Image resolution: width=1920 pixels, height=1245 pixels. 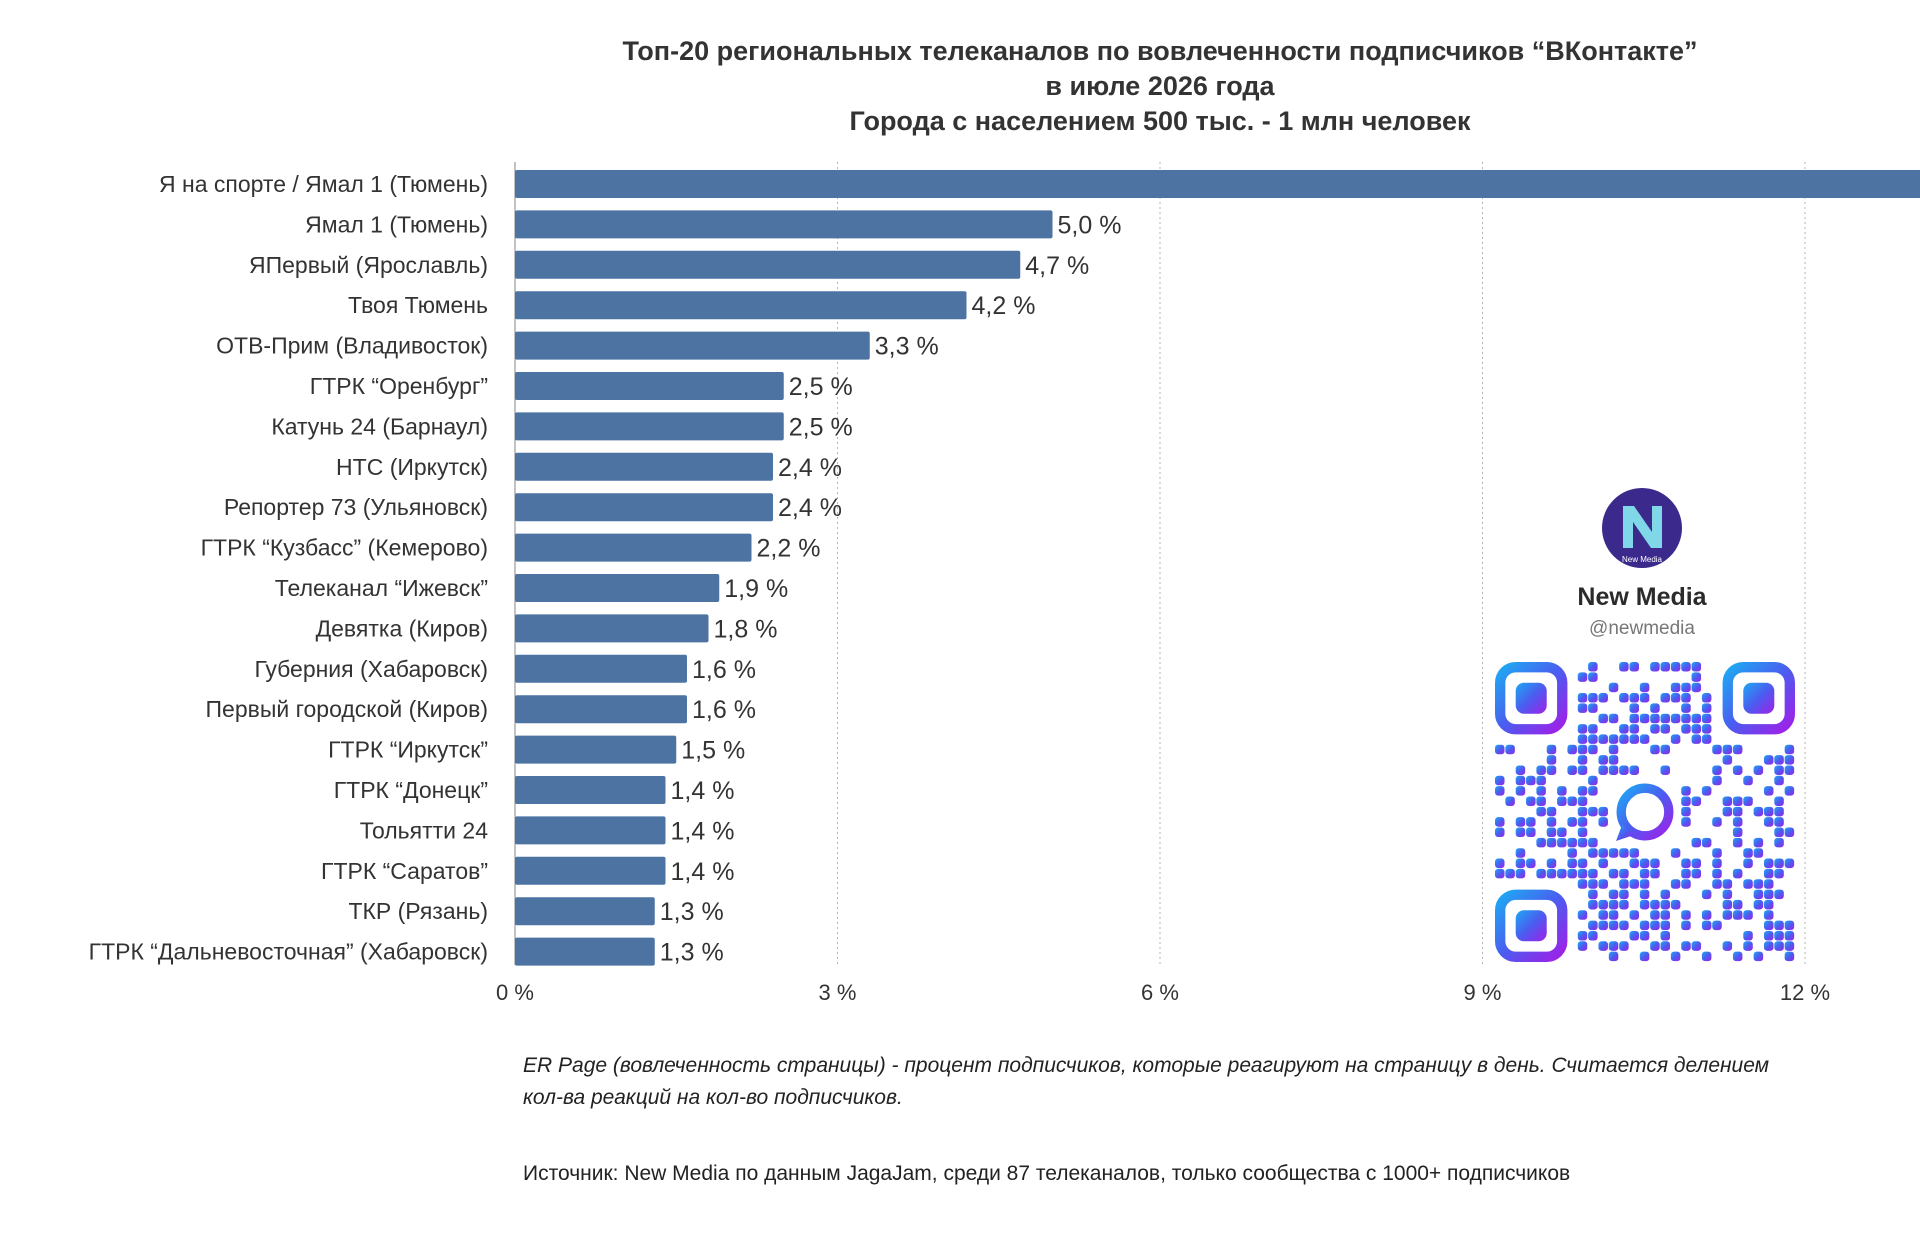 I want to click on value-label: 1,9 %, so click(x=756, y=589).